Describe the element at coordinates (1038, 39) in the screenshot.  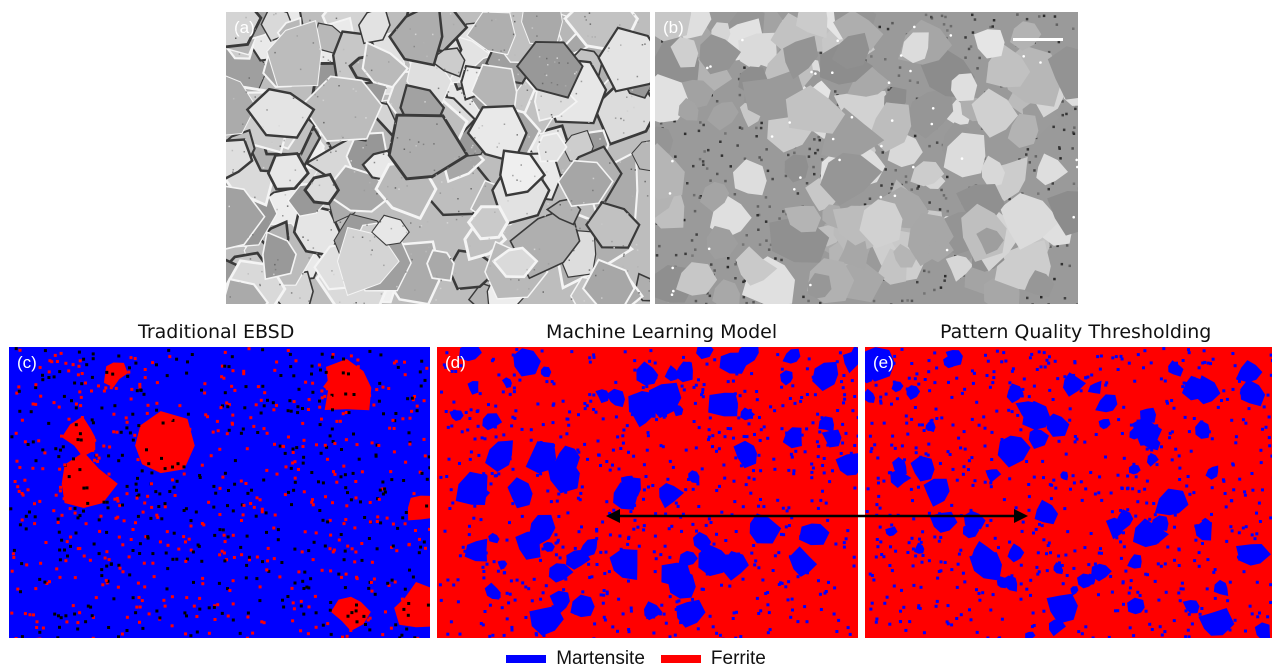
I see `scale-bar` at that location.